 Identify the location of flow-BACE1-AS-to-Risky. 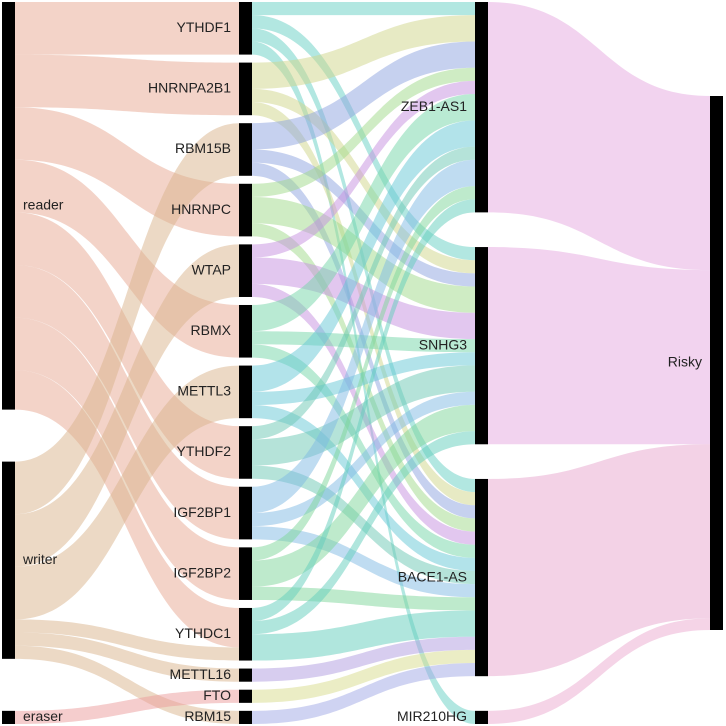
(599, 560).